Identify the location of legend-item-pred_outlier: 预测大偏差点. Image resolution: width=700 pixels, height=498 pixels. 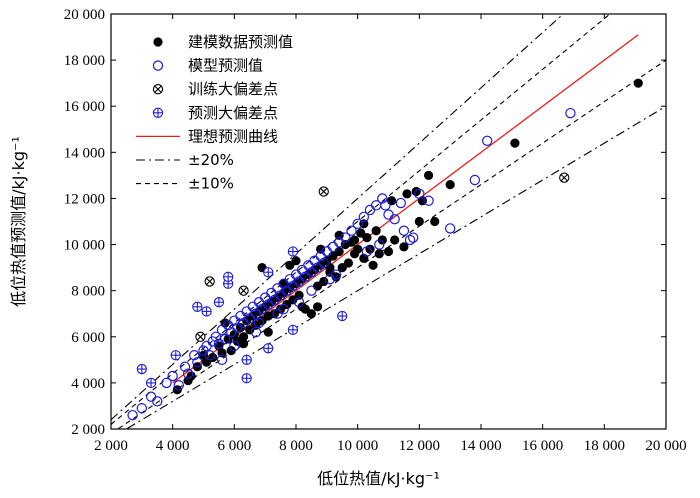
(215, 113).